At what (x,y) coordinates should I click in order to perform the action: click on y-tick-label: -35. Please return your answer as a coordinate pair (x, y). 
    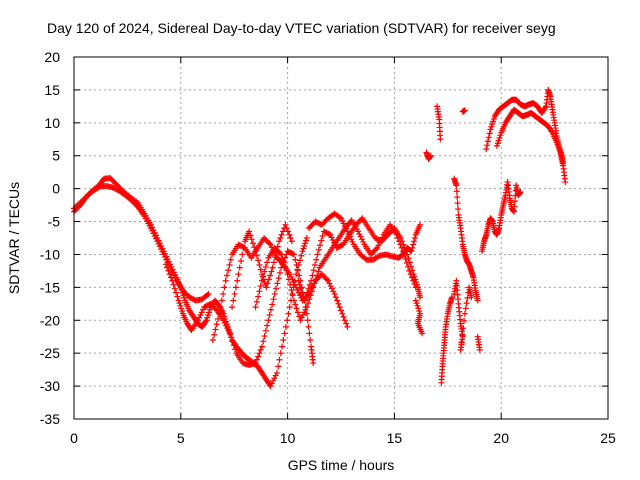
    Looking at the image, I should click on (50, 419).